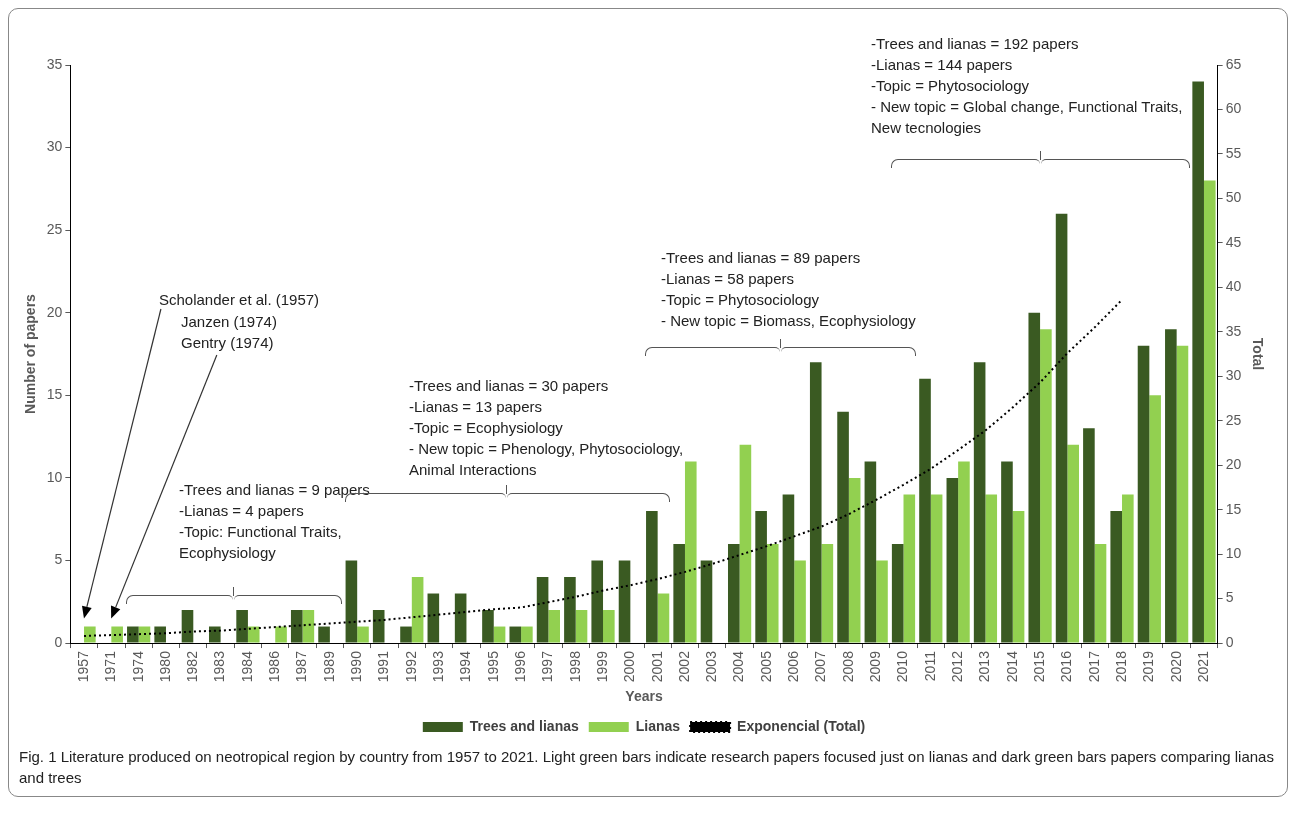  What do you see at coordinates (788, 289) in the screenshot?
I see `annotation: -Trees and lianas = 89 papers -Lianas = 58 papers -Topic = Phytosociology - New topic = Biomass, Ecophysiology` at bounding box center [788, 289].